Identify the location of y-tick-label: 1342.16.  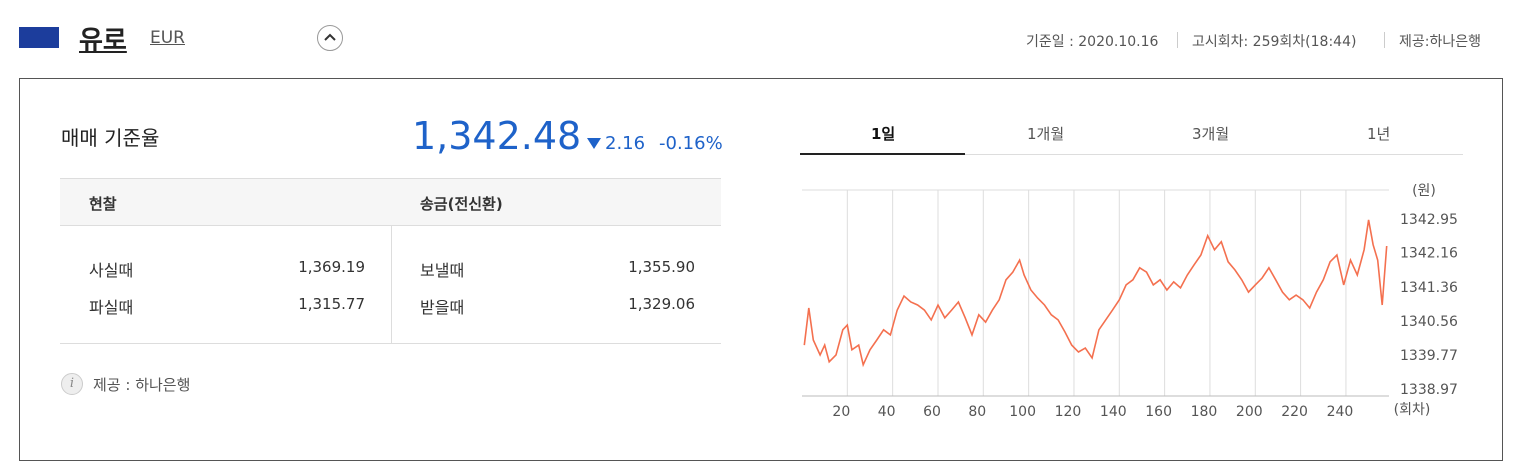
(1429, 254).